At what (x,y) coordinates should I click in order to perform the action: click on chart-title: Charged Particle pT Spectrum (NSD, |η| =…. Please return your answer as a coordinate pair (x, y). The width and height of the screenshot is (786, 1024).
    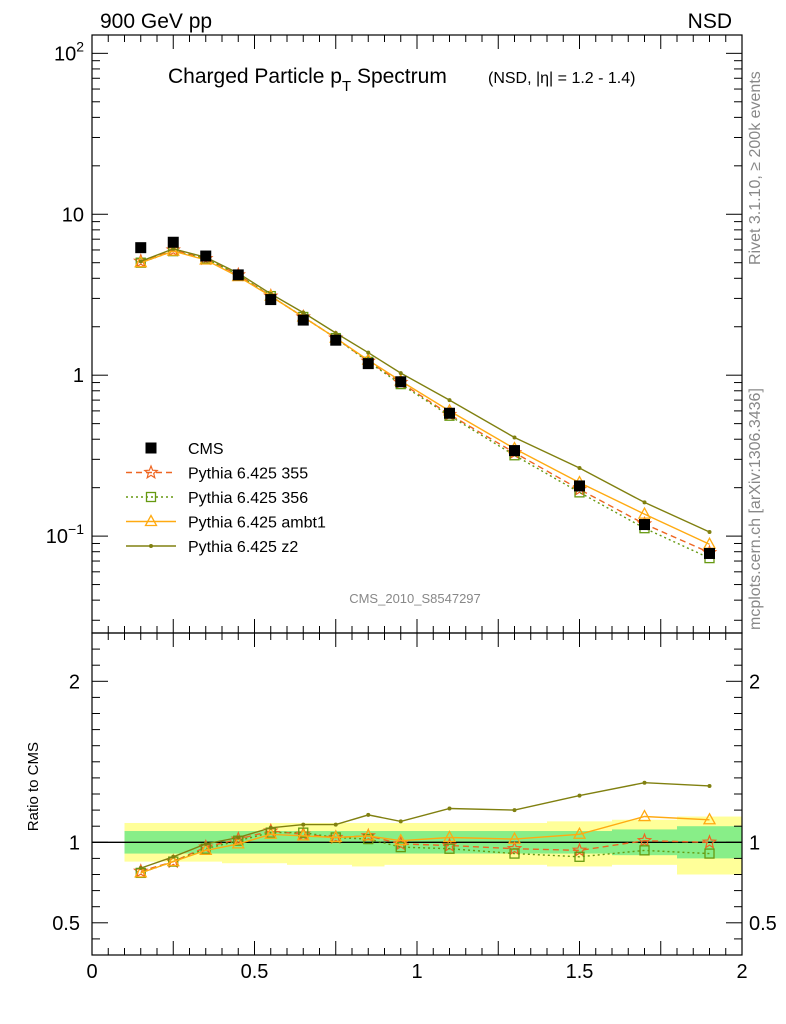
    Looking at the image, I should click on (401, 80).